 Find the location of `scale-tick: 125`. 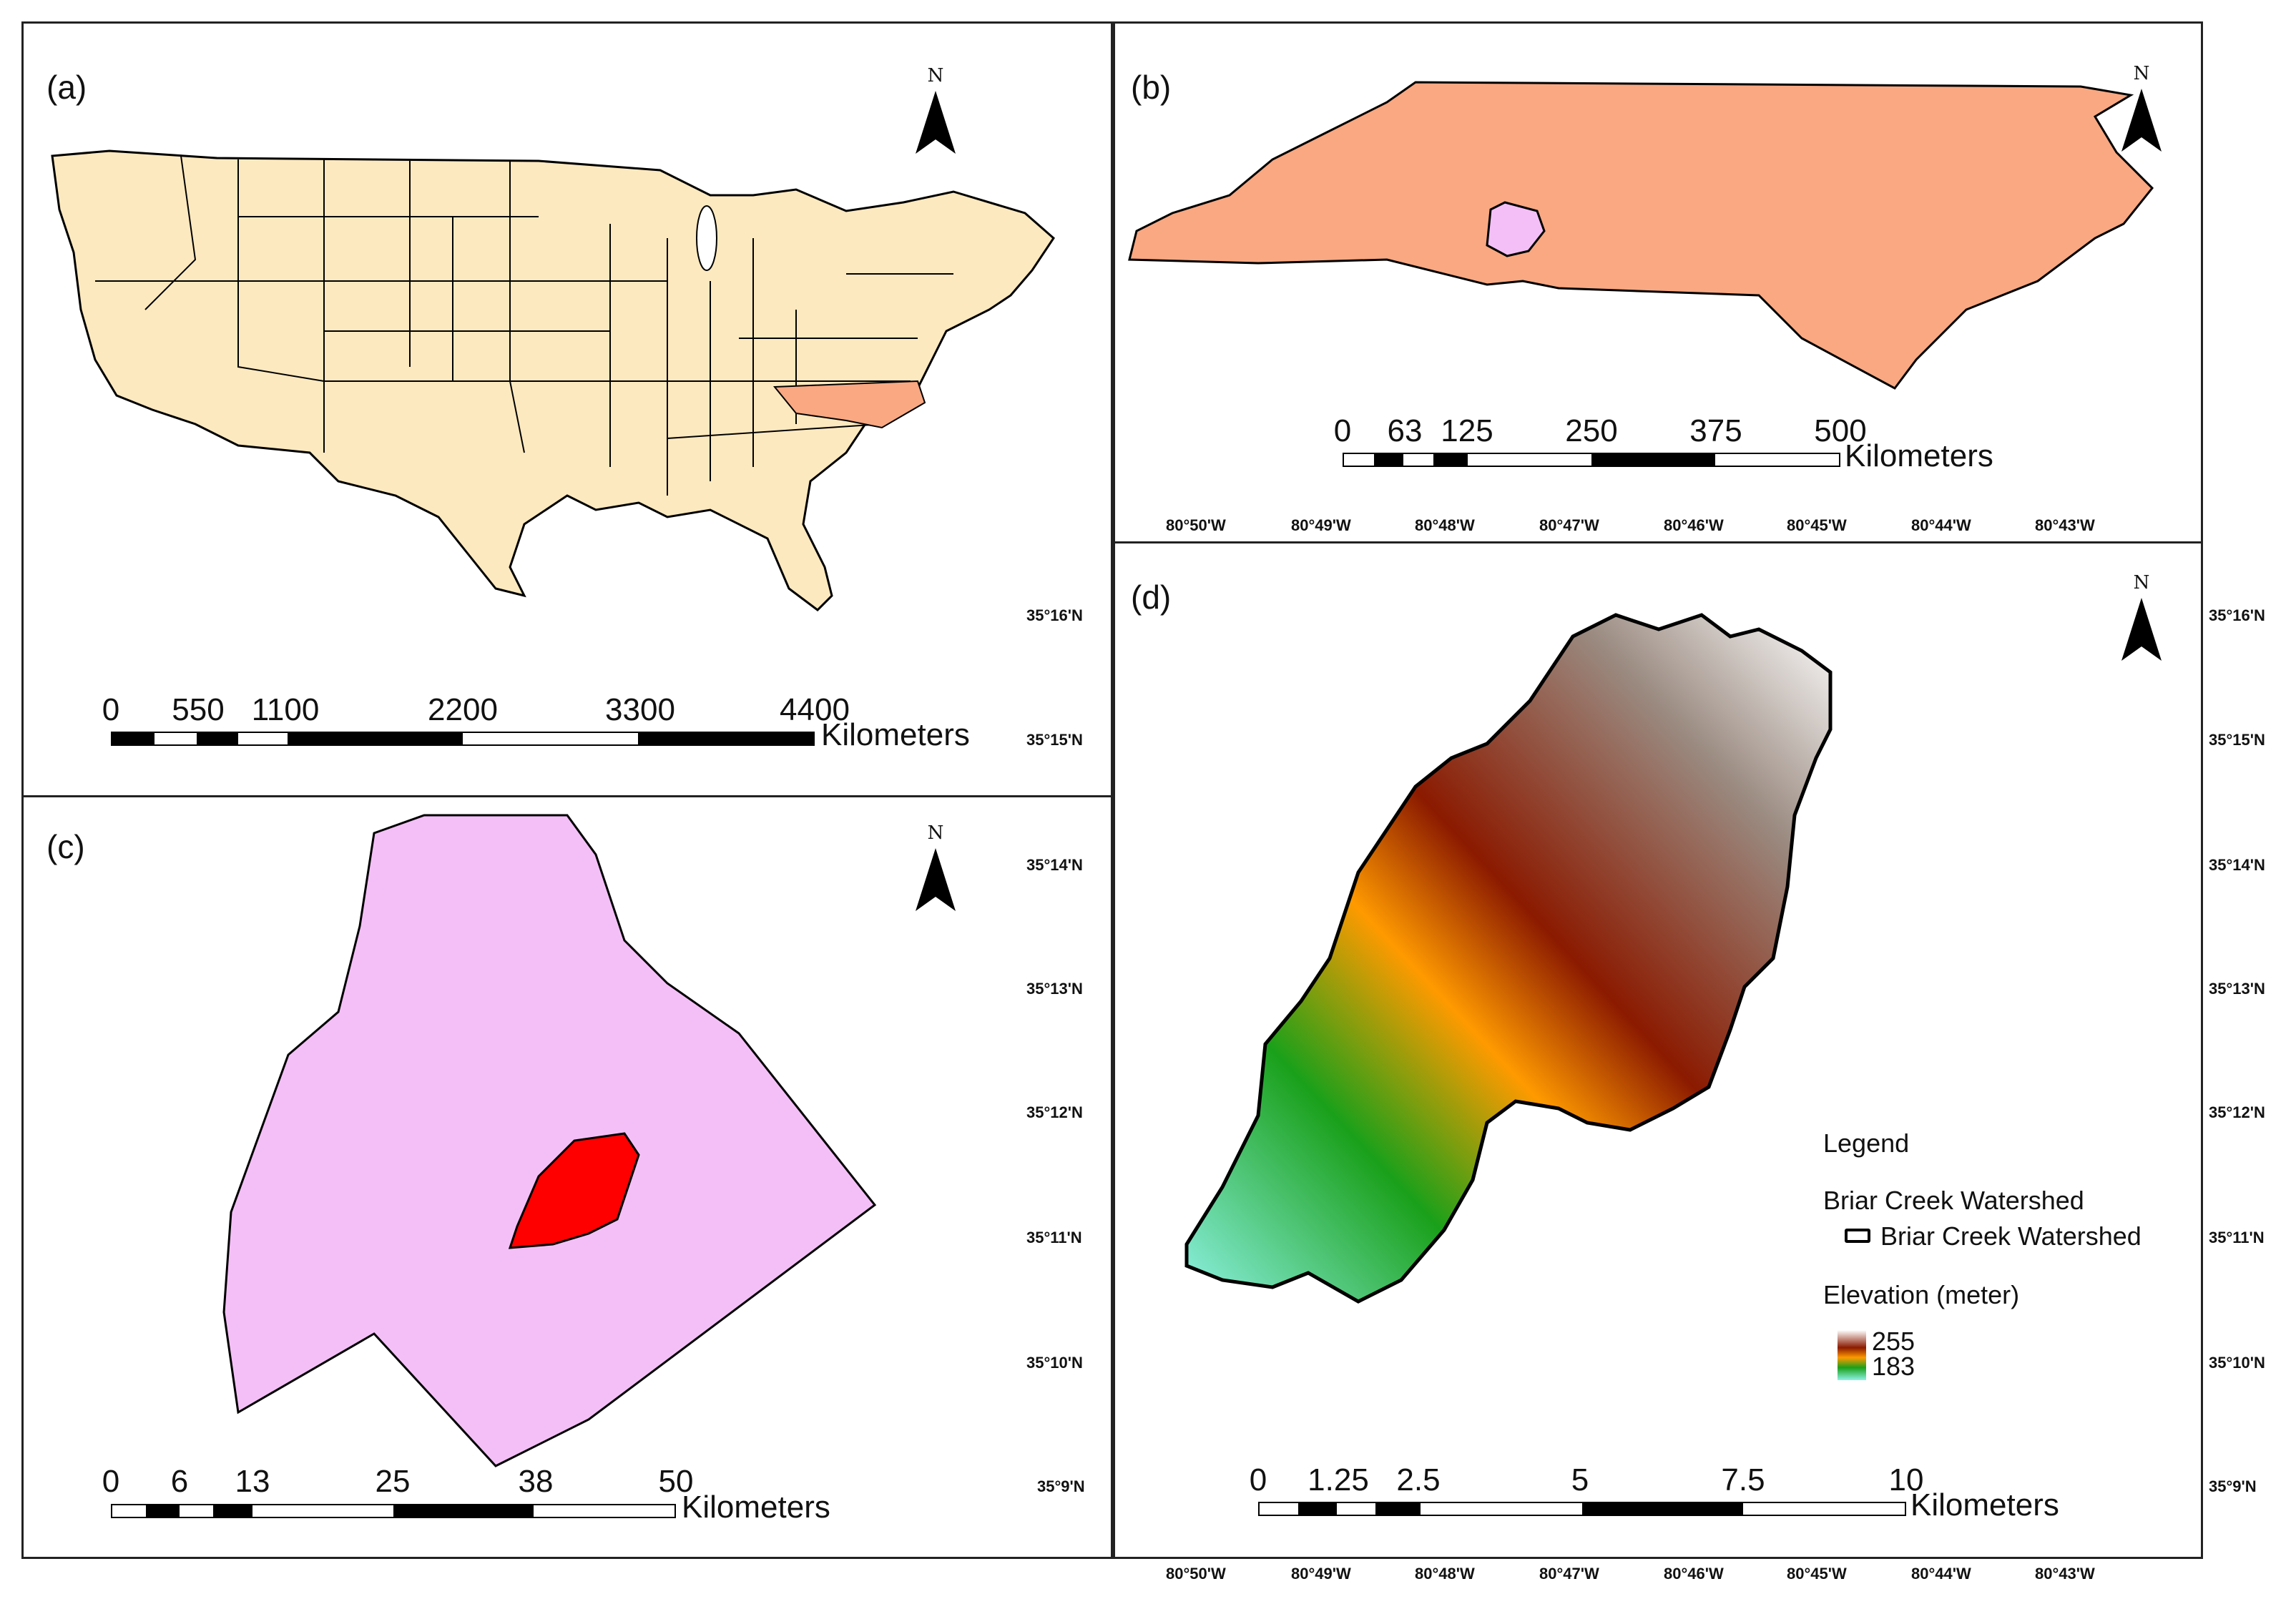

scale-tick: 125 is located at coordinates (1467, 431).